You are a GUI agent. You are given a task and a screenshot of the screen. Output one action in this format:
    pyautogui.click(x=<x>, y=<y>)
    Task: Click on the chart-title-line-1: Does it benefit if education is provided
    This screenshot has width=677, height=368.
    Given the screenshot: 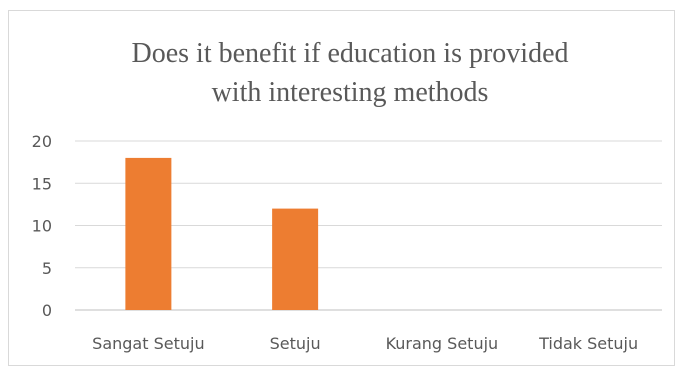 What is the action you would take?
    pyautogui.click(x=350, y=53)
    